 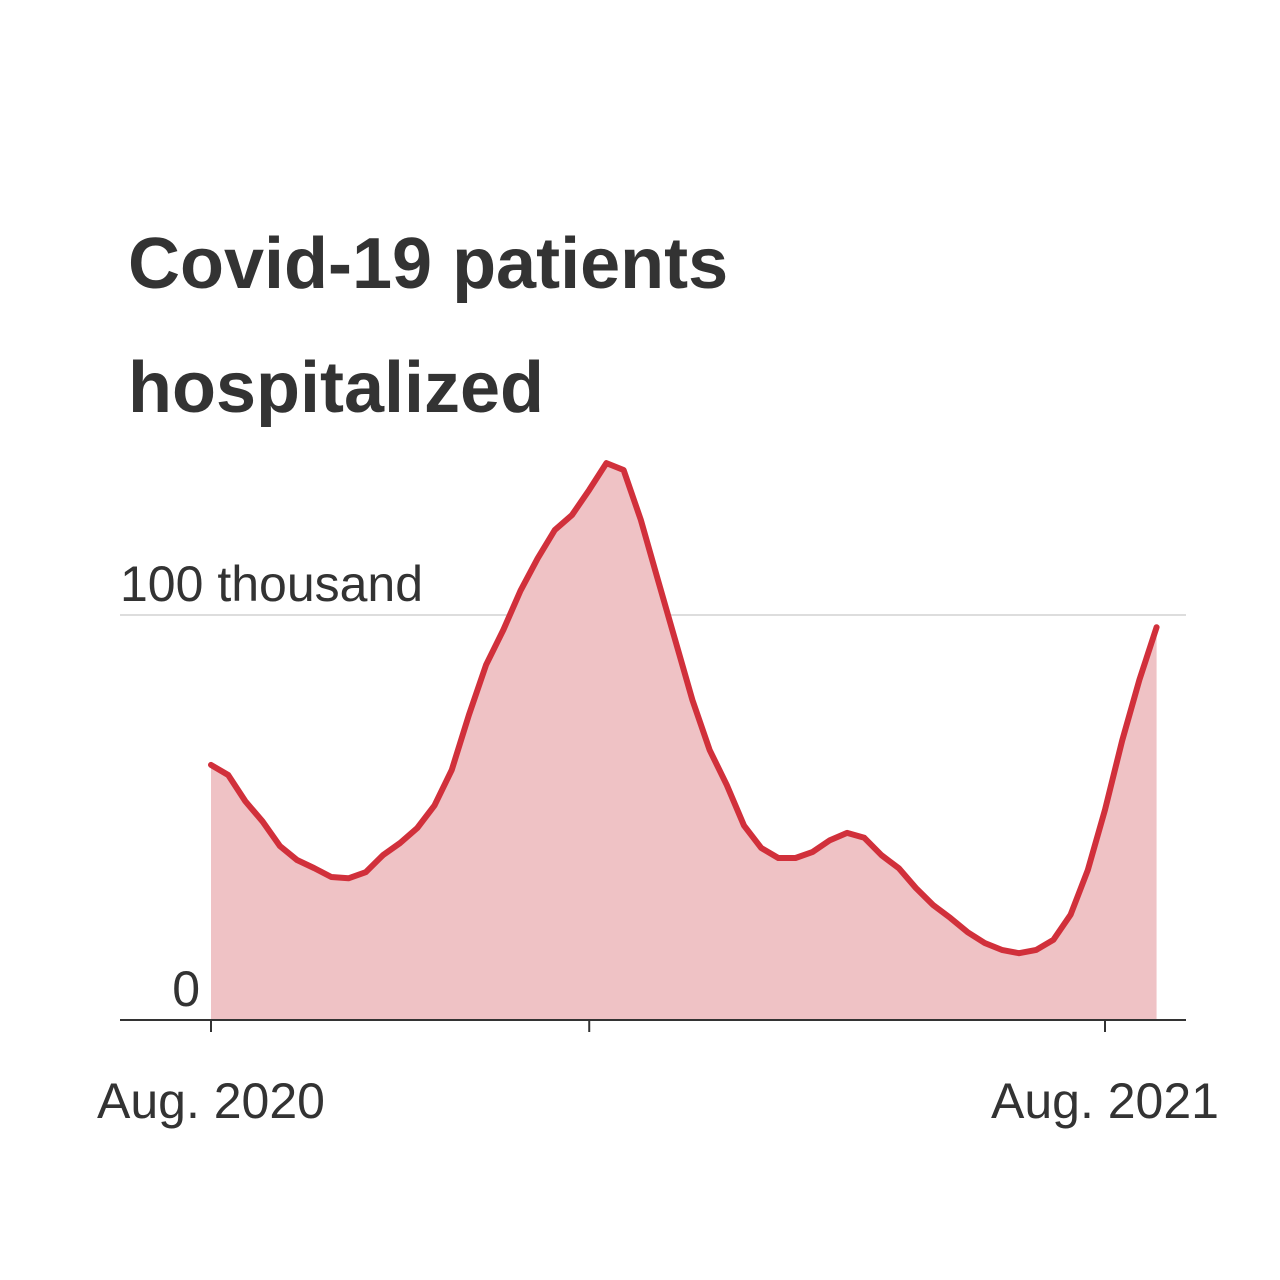 What do you see at coordinates (186, 989) in the screenshot?
I see `y-tick-label: 0` at bounding box center [186, 989].